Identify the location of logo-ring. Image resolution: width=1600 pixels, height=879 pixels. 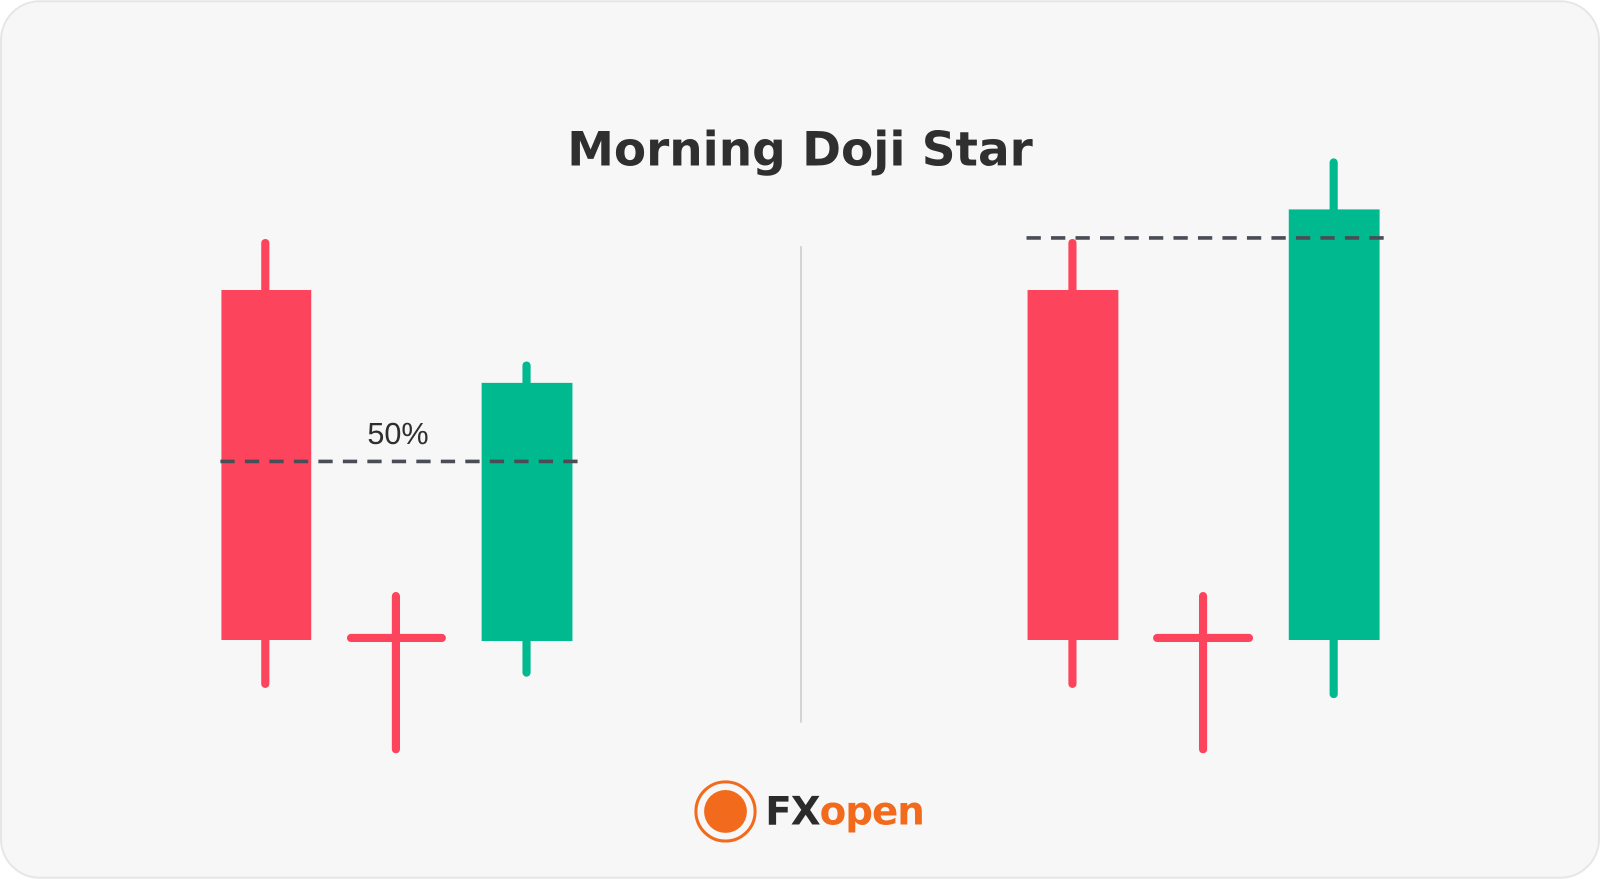
(725, 811).